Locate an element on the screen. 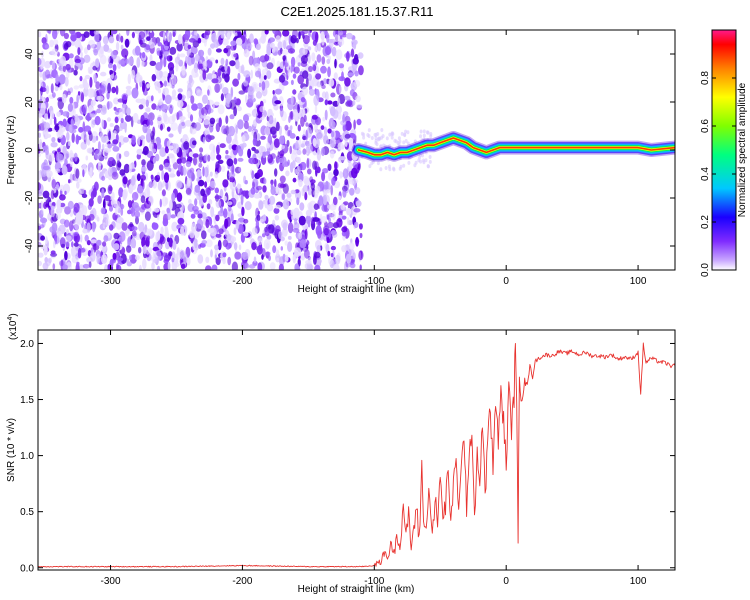 The width and height of the screenshot is (750, 600). y-tick-label: 1.5 is located at coordinates (27, 400).